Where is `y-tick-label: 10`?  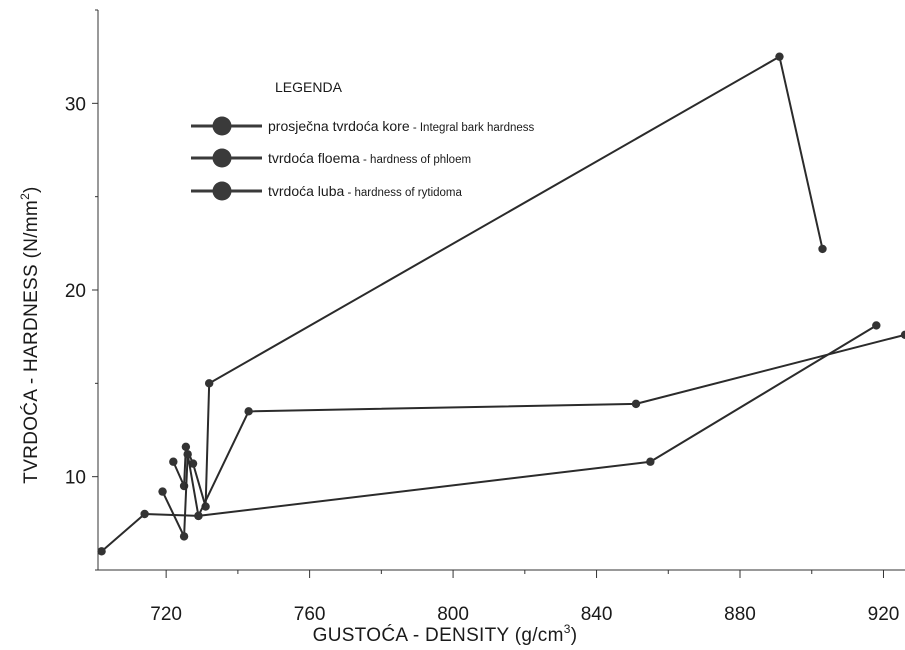 y-tick-label: 10 is located at coordinates (75, 478).